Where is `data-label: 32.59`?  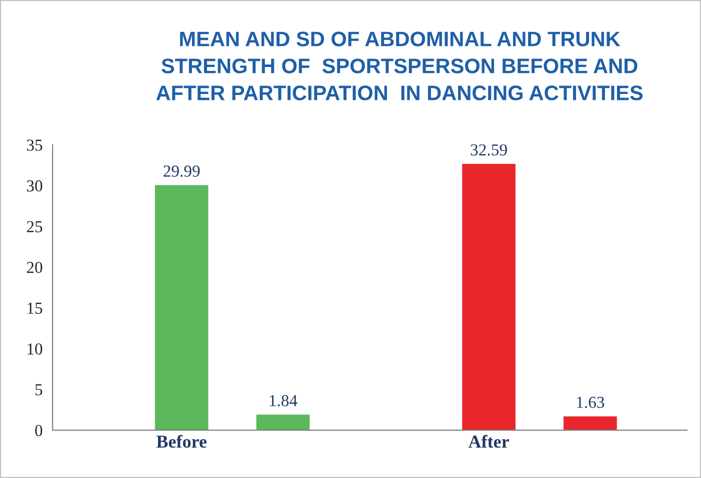
data-label: 32.59 is located at coordinates (488, 150).